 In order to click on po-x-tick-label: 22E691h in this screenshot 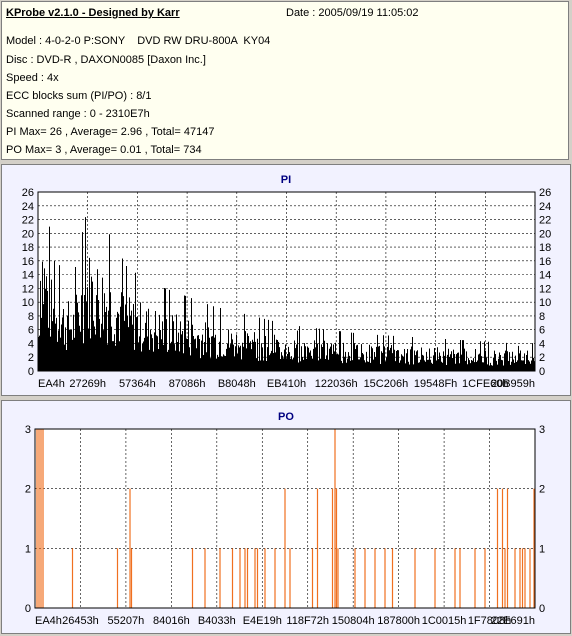, I will do `click(513, 621)`.